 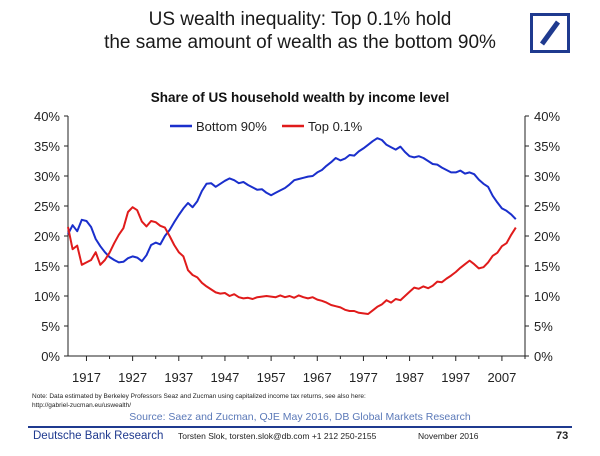 What do you see at coordinates (448, 436) in the screenshot?
I see `footer-date: November 2016` at bounding box center [448, 436].